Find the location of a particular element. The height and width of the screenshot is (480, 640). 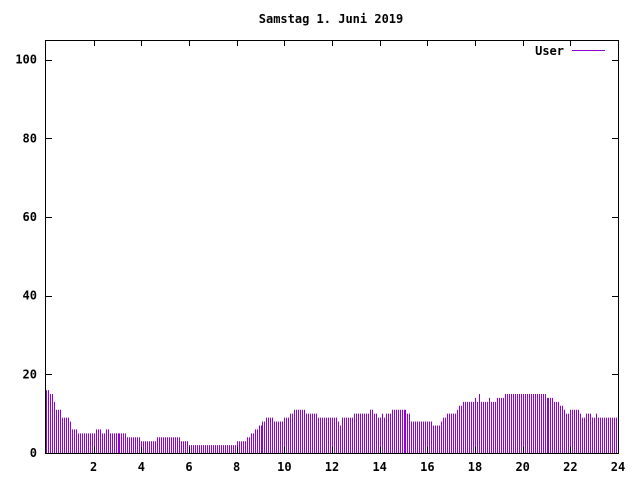

y-tick-label: 0 is located at coordinates (33, 453).